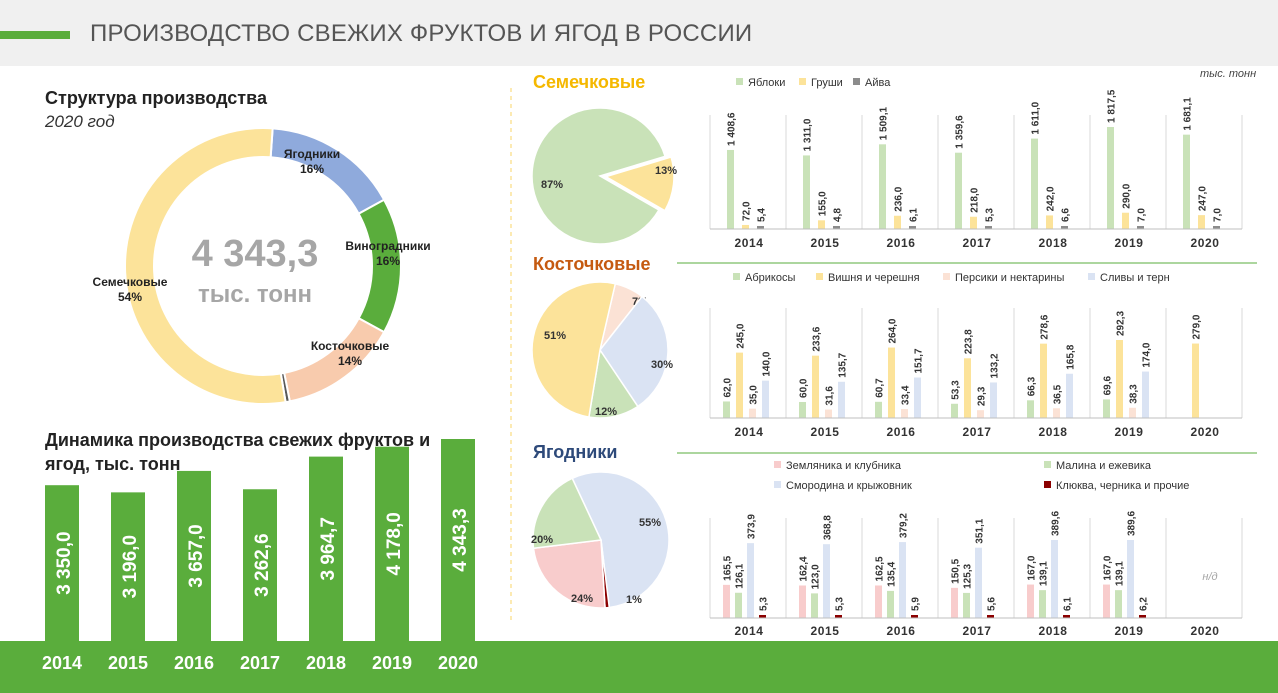 The image size is (1278, 693). What do you see at coordinates (196, 555) in the screenshot?
I see `total-bar-label: 3 657,0` at bounding box center [196, 555].